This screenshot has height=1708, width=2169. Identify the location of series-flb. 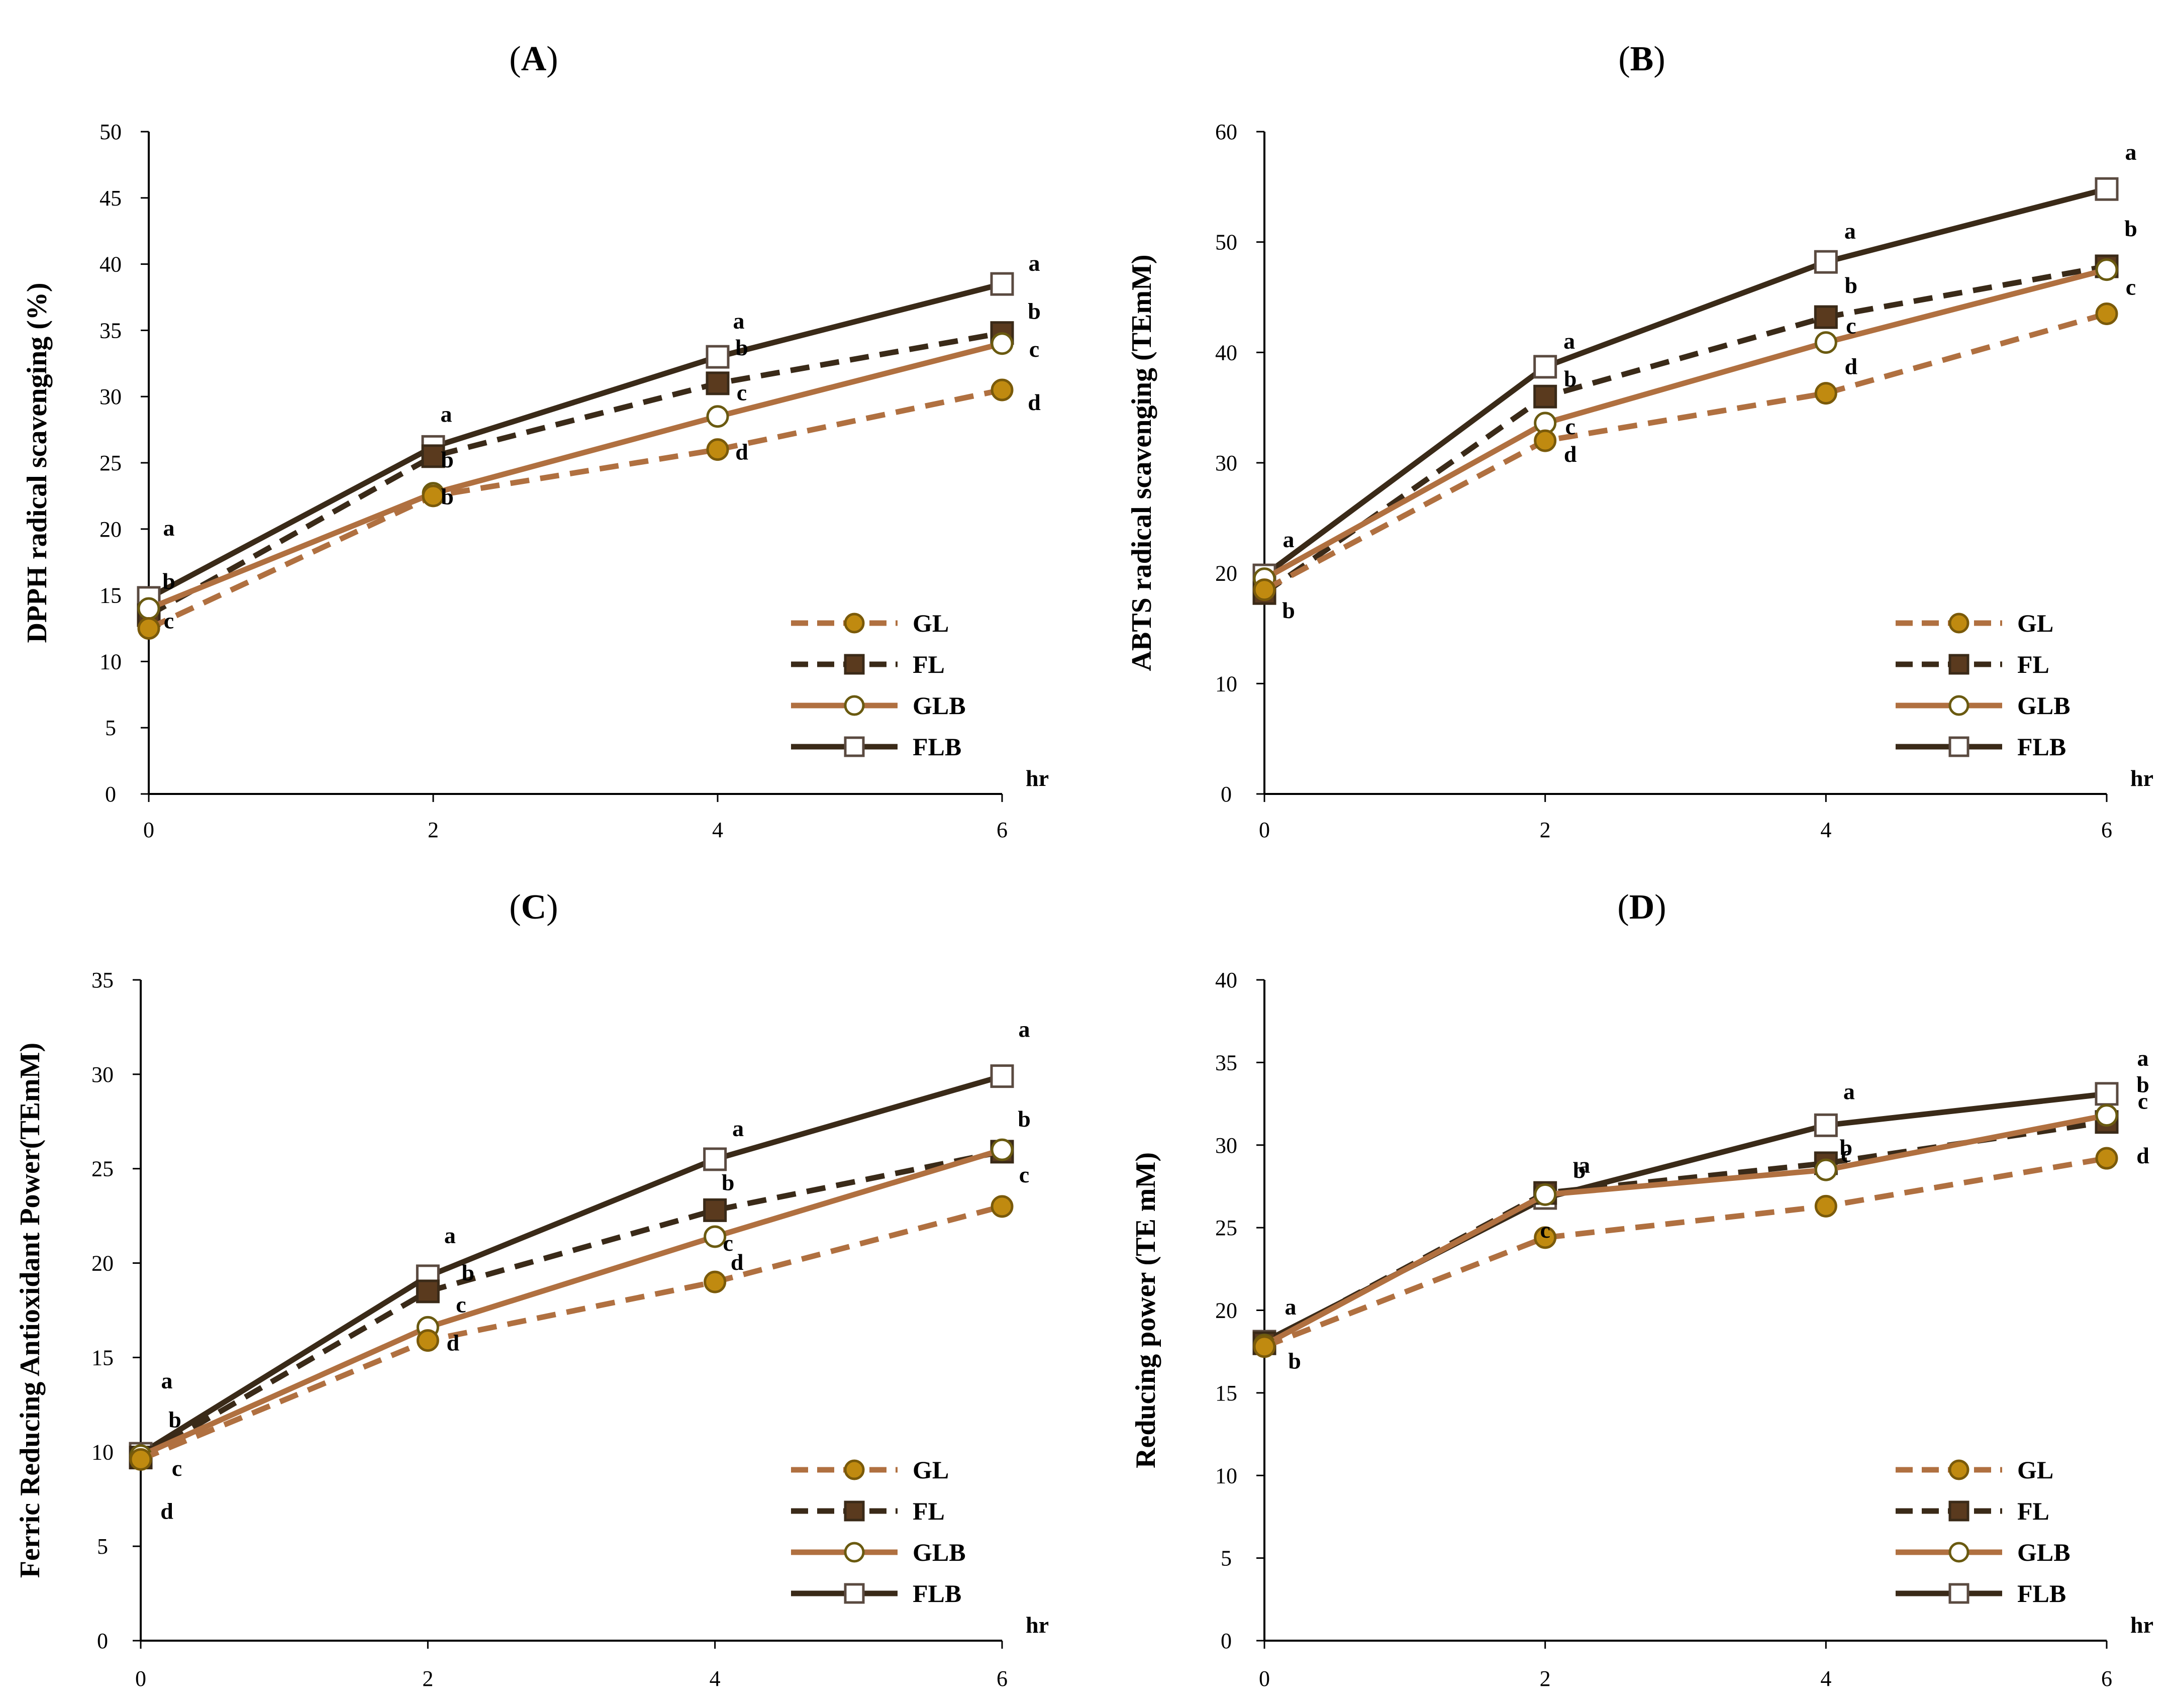
(1685, 1218).